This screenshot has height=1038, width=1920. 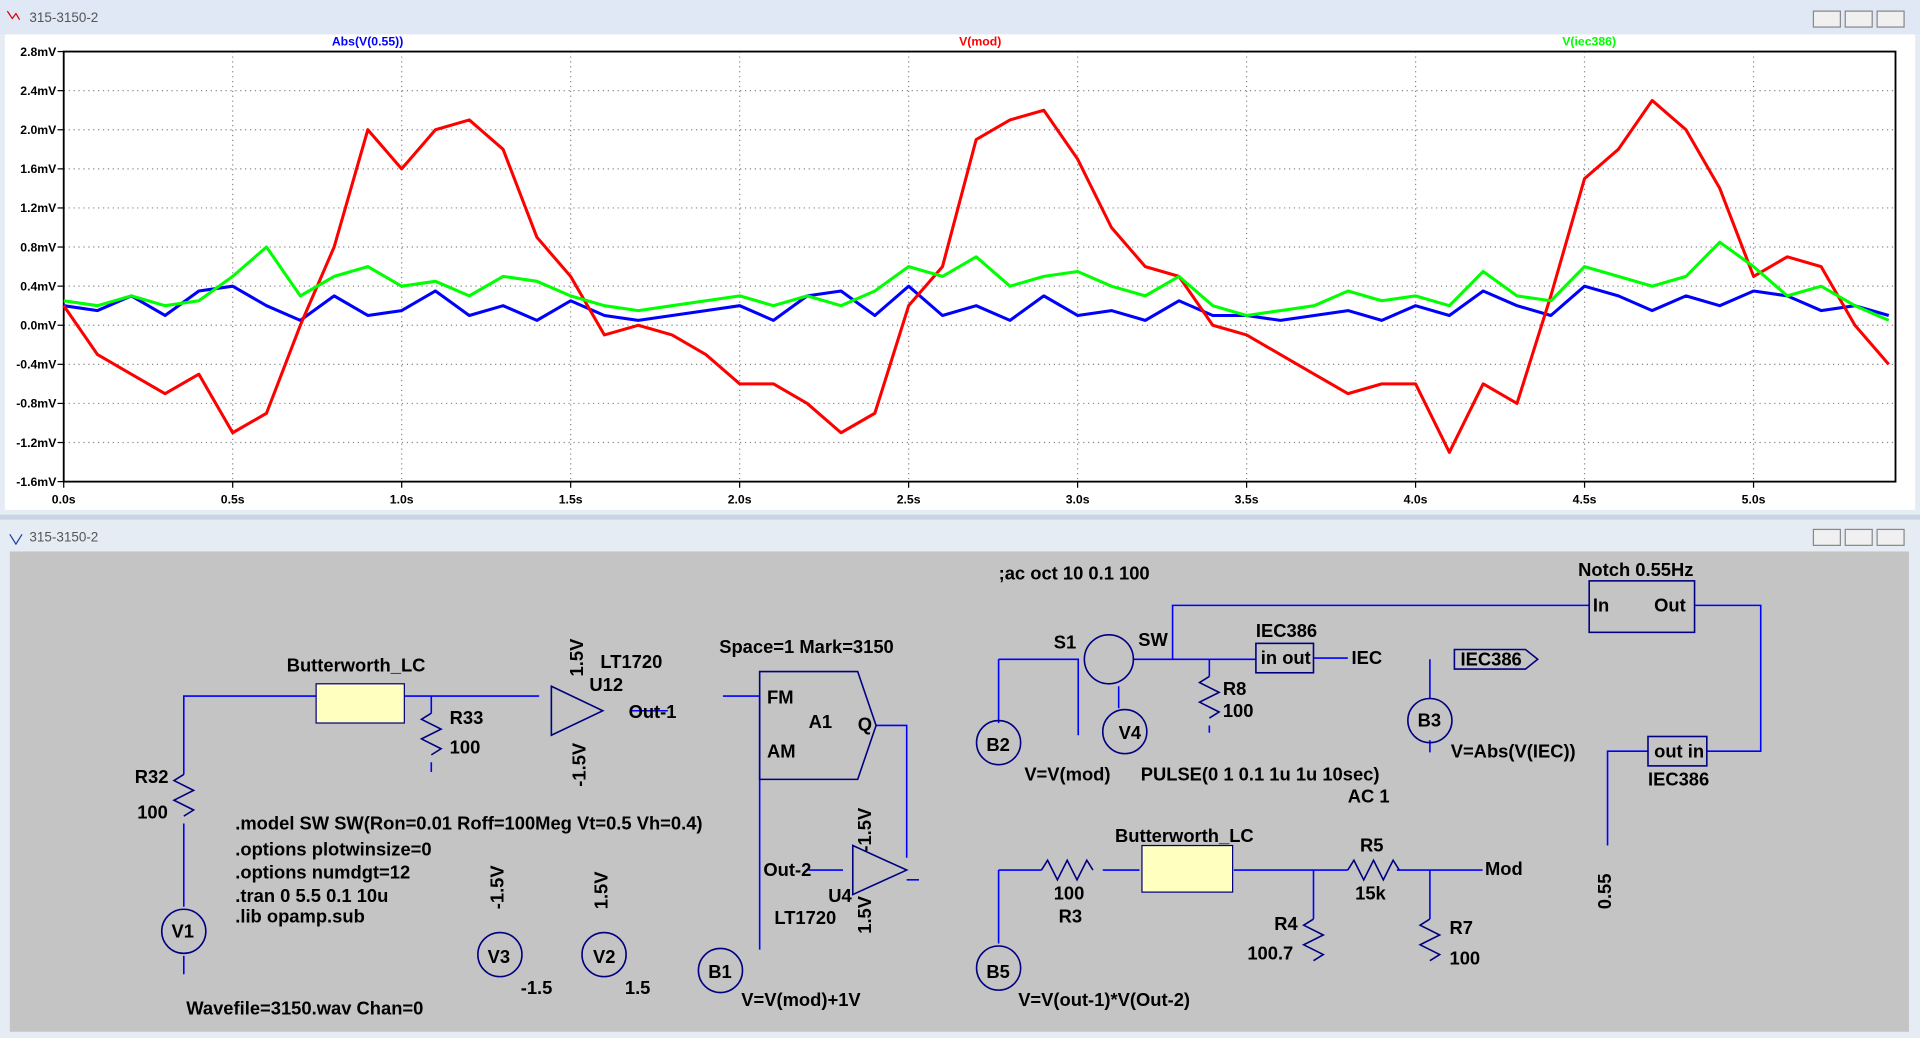 I want to click on schematic-label: V=V(out-1)*V(Out-2), so click(x=1104, y=999).